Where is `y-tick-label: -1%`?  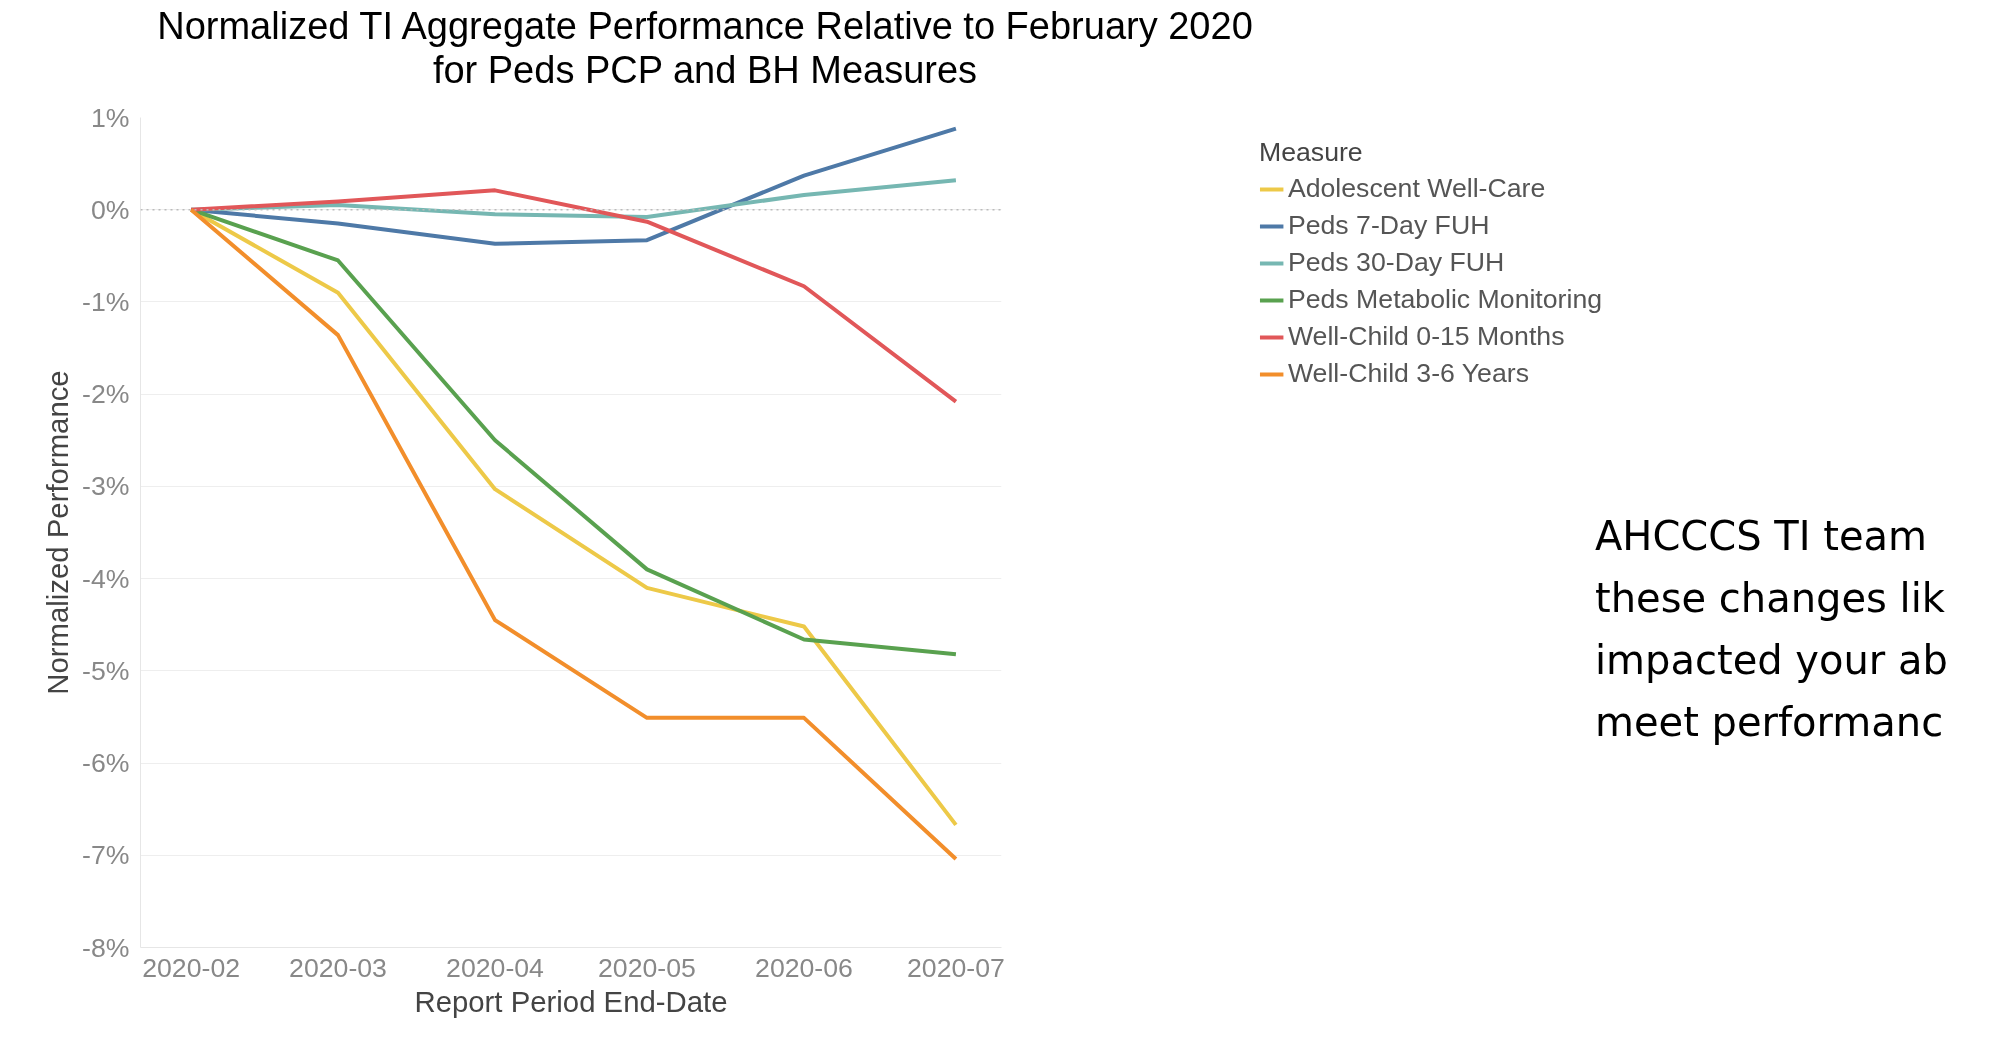
y-tick-label: -1% is located at coordinates (106, 302).